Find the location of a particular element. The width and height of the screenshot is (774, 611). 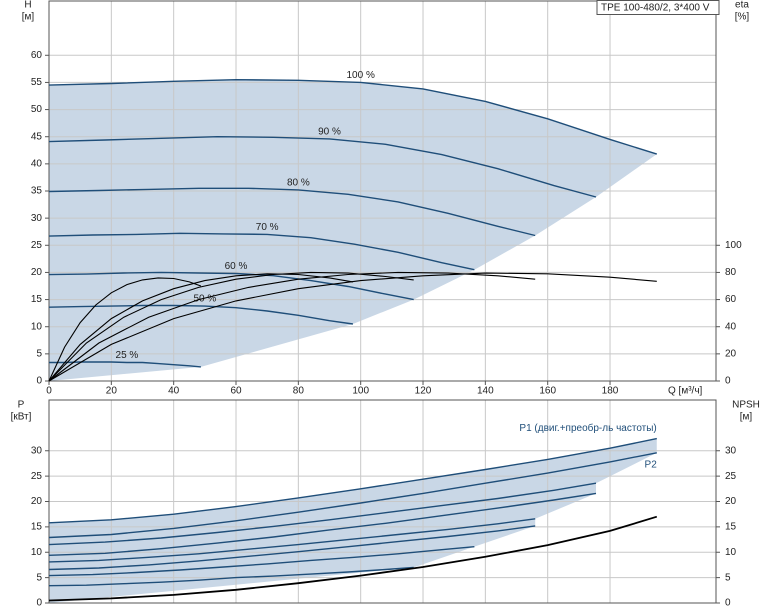

chart-title: TPE 100-480/2, 3*400 V is located at coordinates (655, 8).